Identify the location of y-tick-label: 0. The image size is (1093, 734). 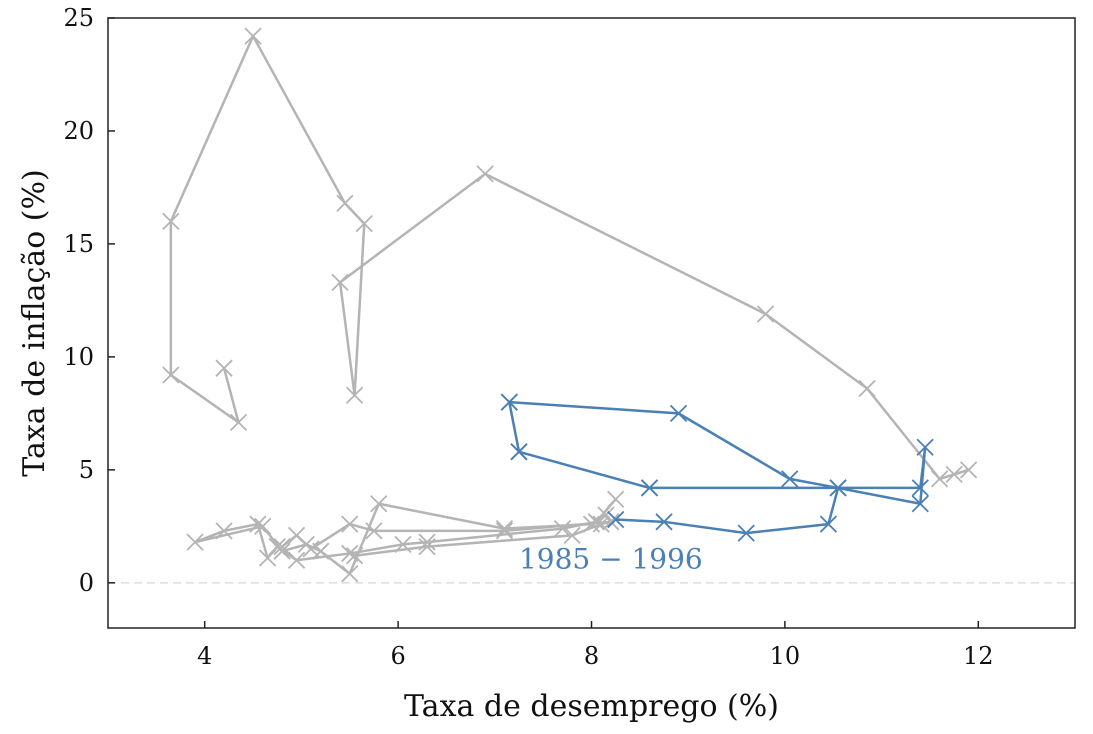
(86, 583).